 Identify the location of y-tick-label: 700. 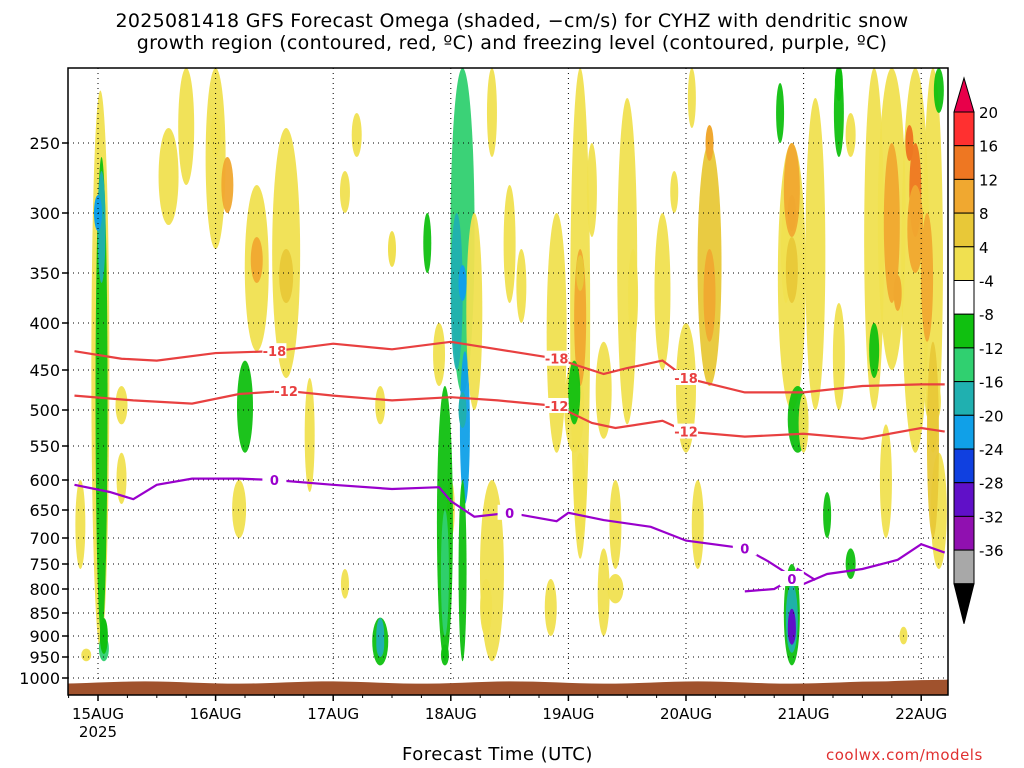
(44, 538).